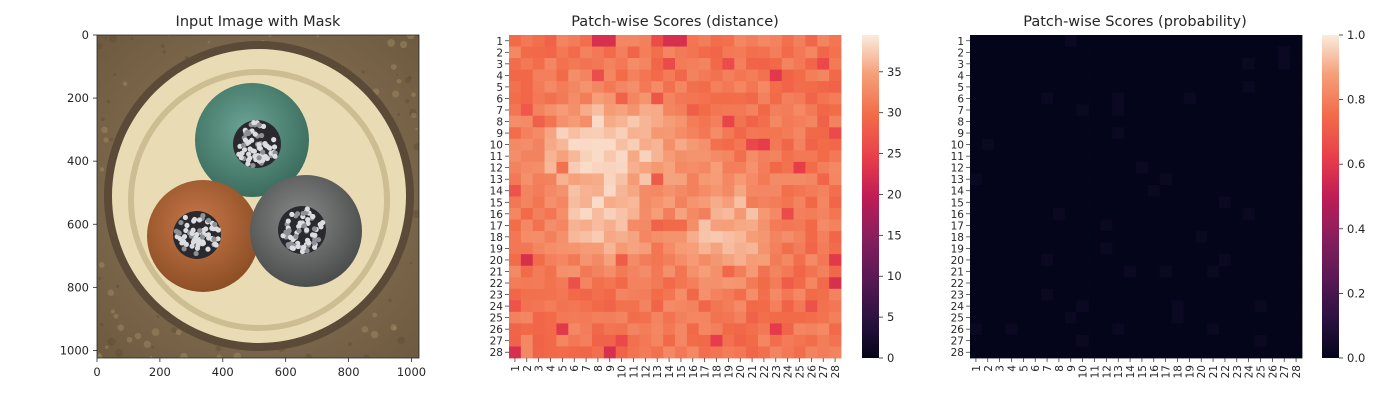 The height and width of the screenshot is (404, 1400). Describe the element at coordinates (259, 368) in the screenshot. I see `image-x-axis: 0 200 400 600 800 1000` at that location.